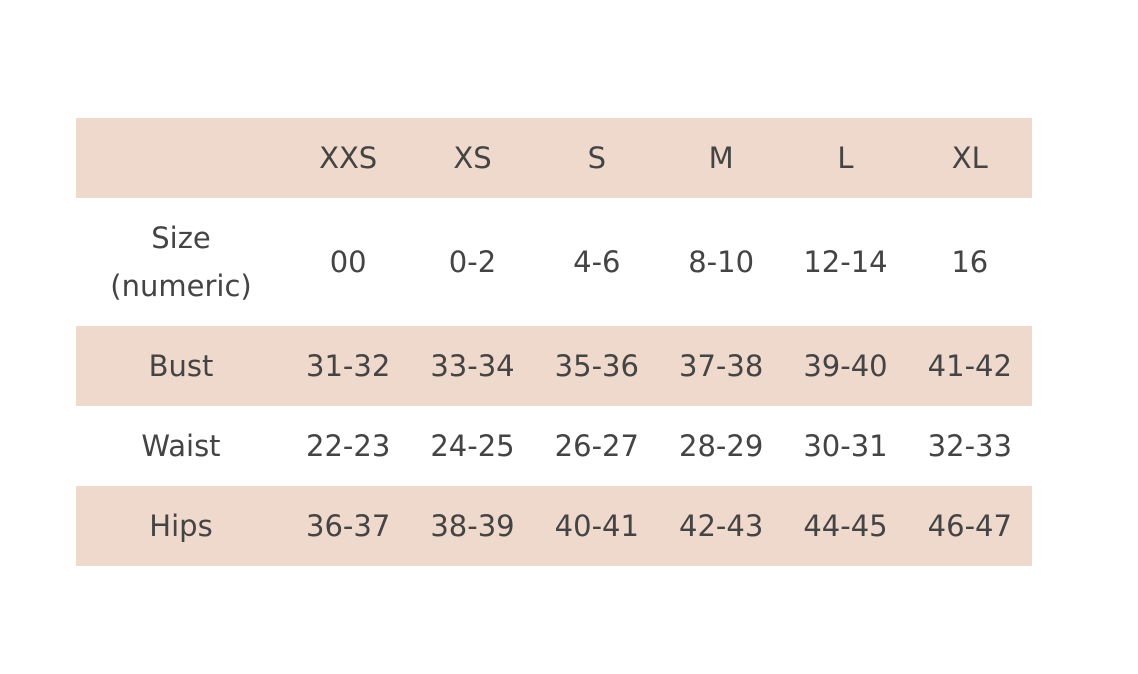 This screenshot has height=674, width=1138. What do you see at coordinates (845, 526) in the screenshot?
I see `cell: 44-45` at bounding box center [845, 526].